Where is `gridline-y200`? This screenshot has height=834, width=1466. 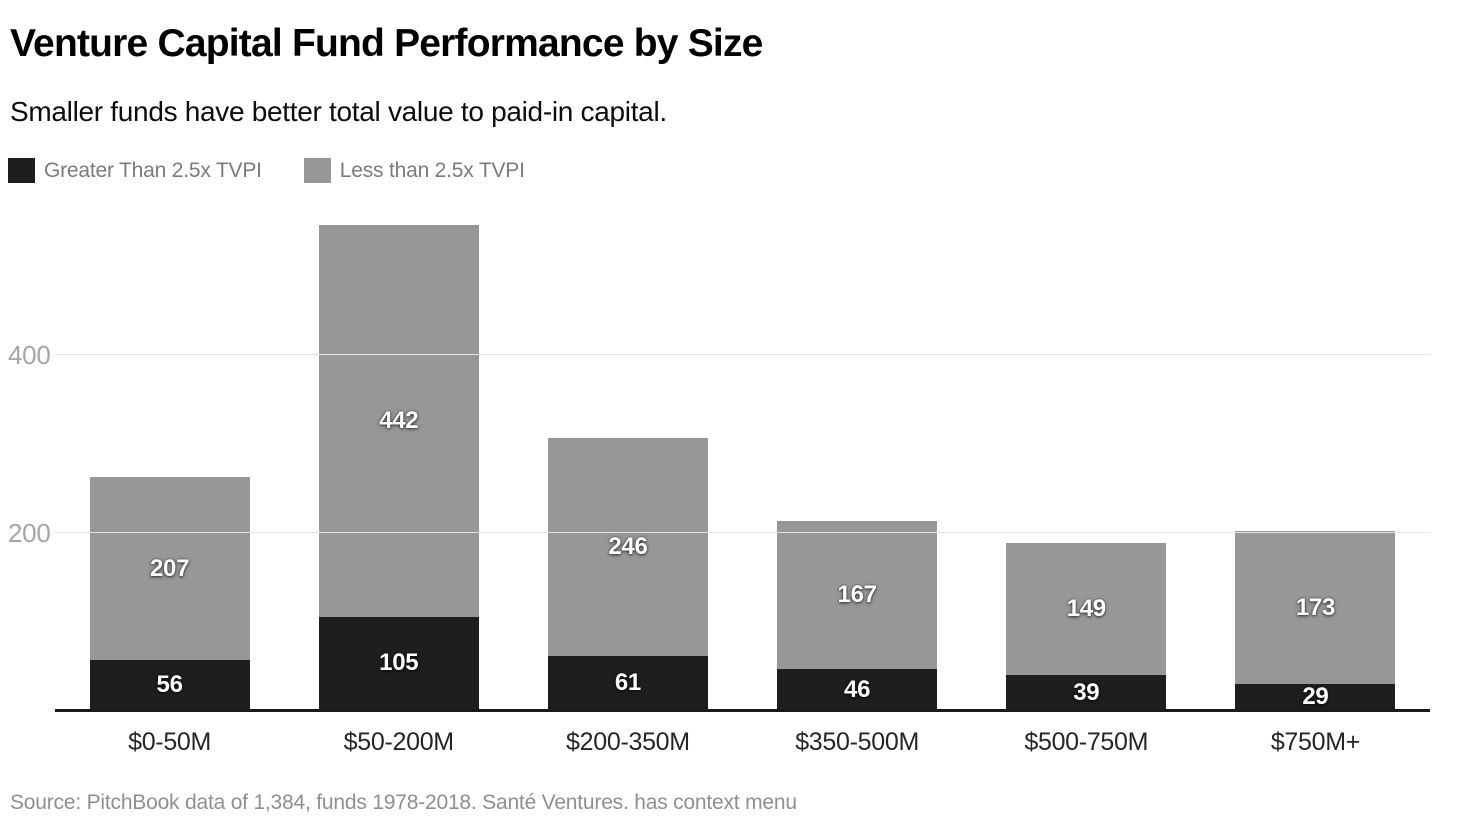
gridline-y200 is located at coordinates (742, 532).